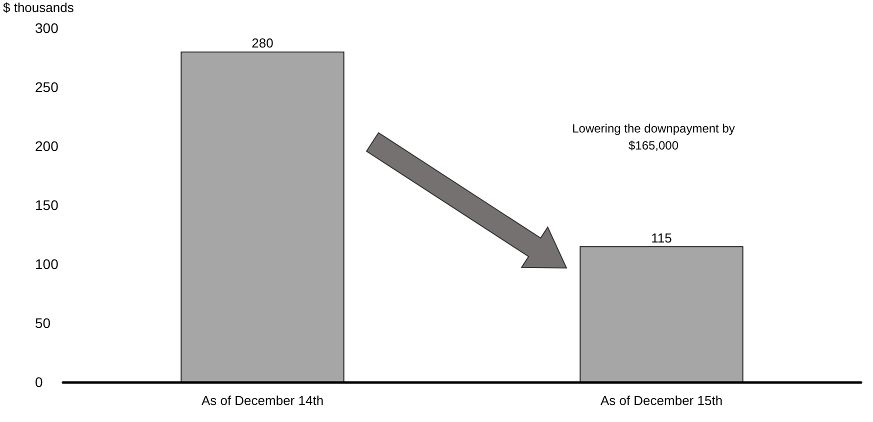 Image resolution: width=873 pixels, height=422 pixels. What do you see at coordinates (47, 146) in the screenshot?
I see `y-tick-label: 200` at bounding box center [47, 146].